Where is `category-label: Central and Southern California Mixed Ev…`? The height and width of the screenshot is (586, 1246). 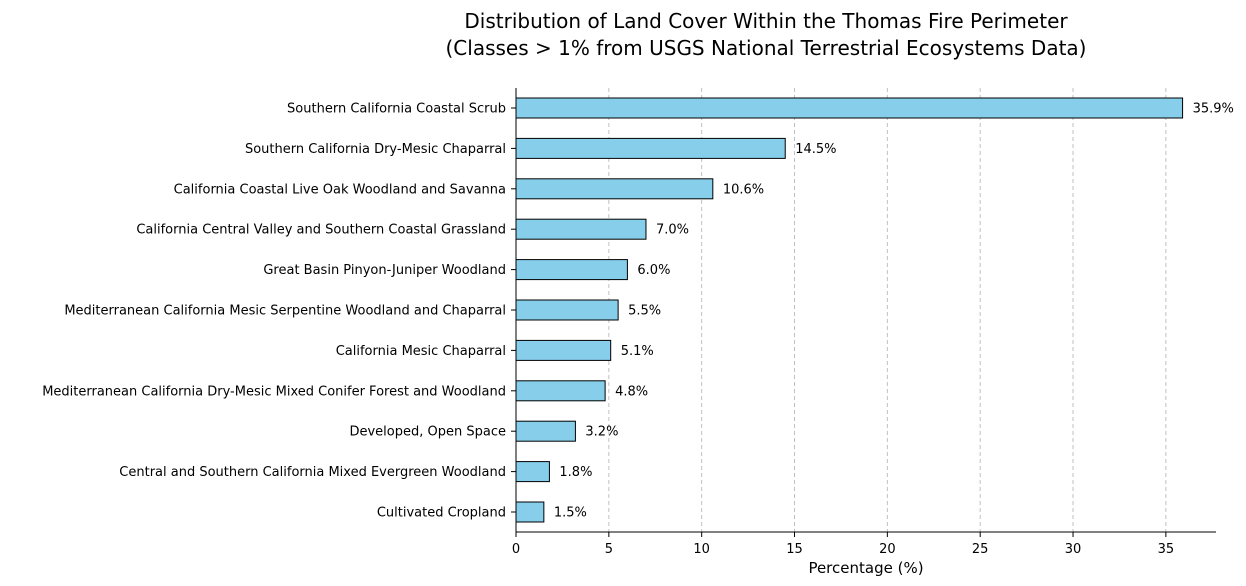
category-label: Central and Southern California Mixed Ev… is located at coordinates (312, 472).